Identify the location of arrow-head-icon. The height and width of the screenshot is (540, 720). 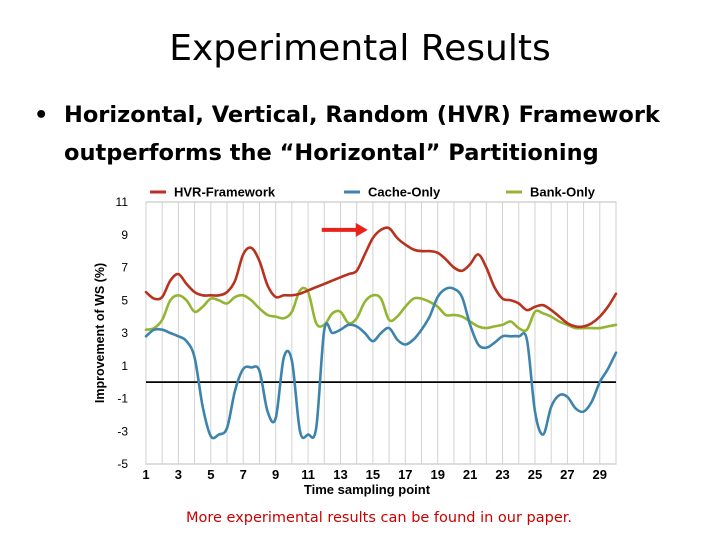
(361, 229).